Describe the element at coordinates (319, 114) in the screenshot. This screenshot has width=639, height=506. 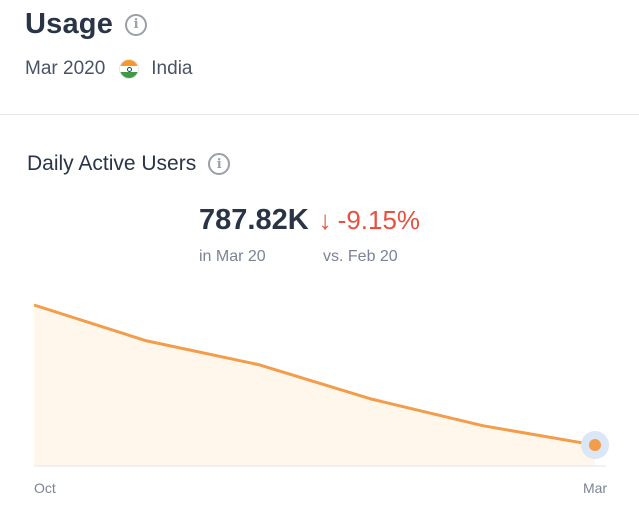
I see `divider` at that location.